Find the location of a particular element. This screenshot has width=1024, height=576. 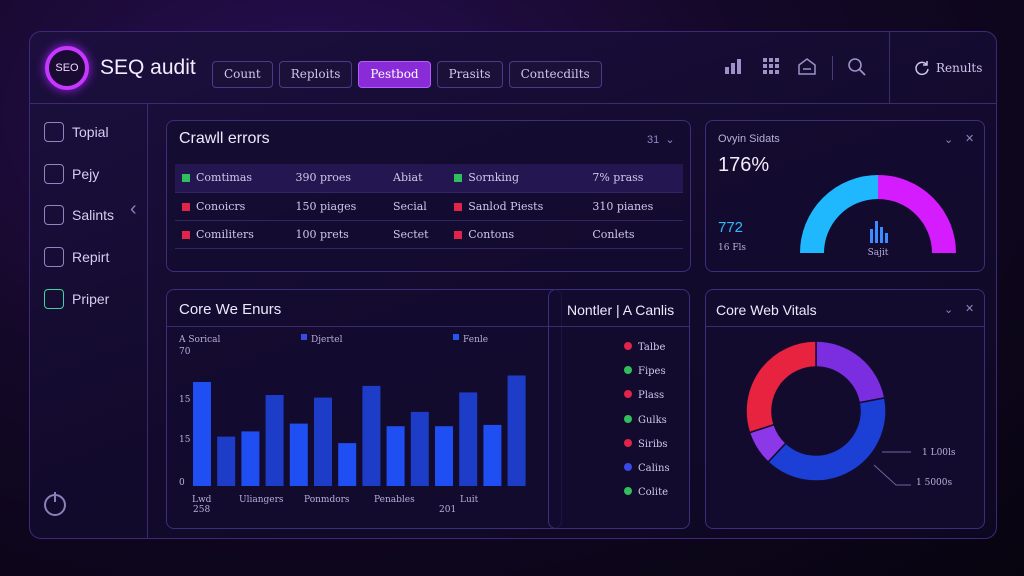

header-separator is located at coordinates (832, 68).